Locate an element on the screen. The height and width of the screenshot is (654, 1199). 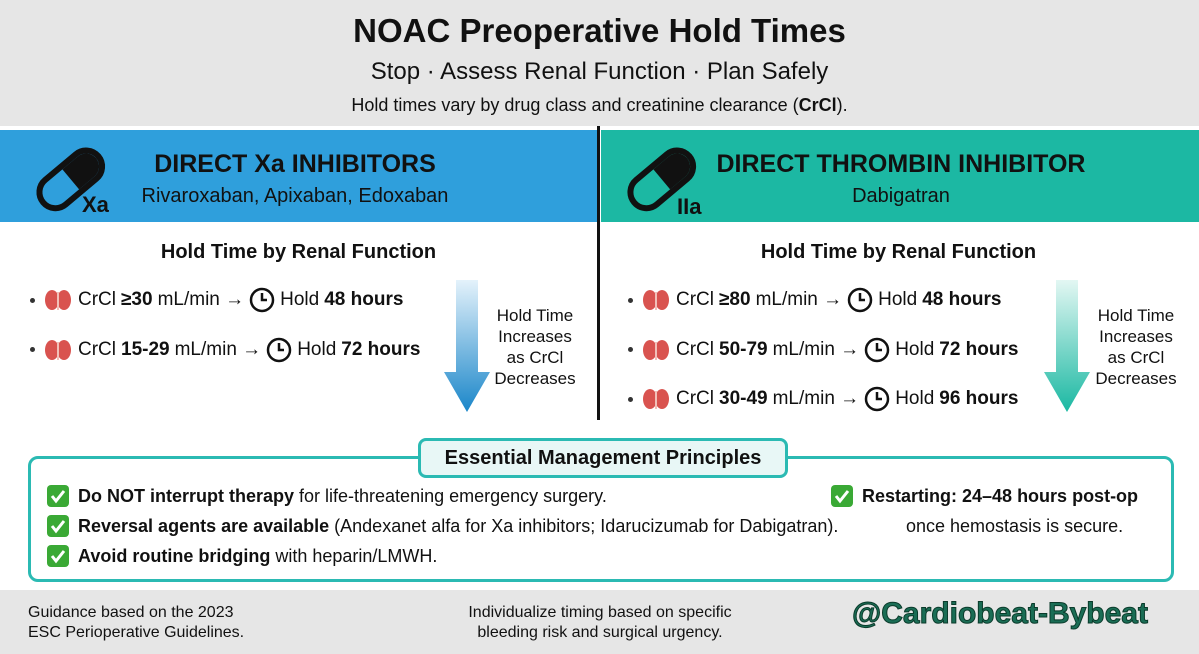
footer-line: Guidance based on the 2023 is located at coordinates (131, 612).